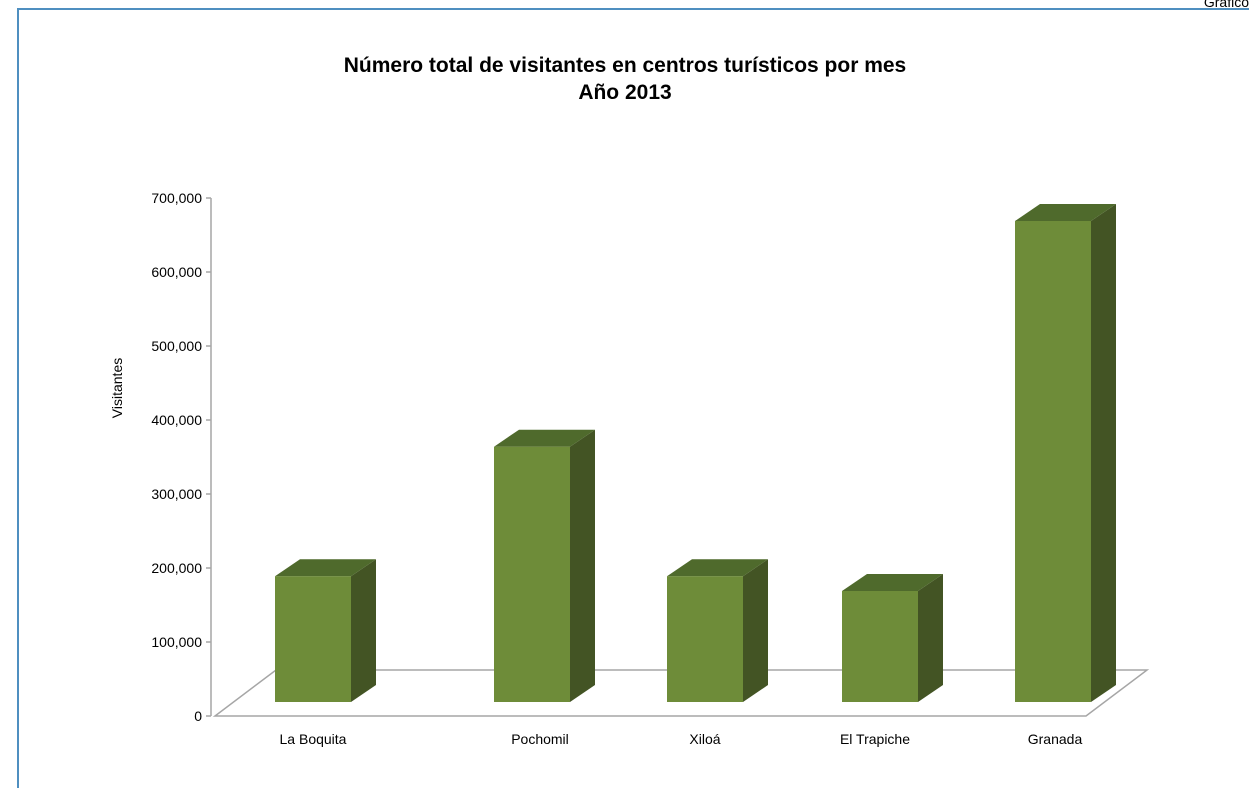 This screenshot has width=1250, height=788. I want to click on corner-label: Gráfico, so click(1226, 5).